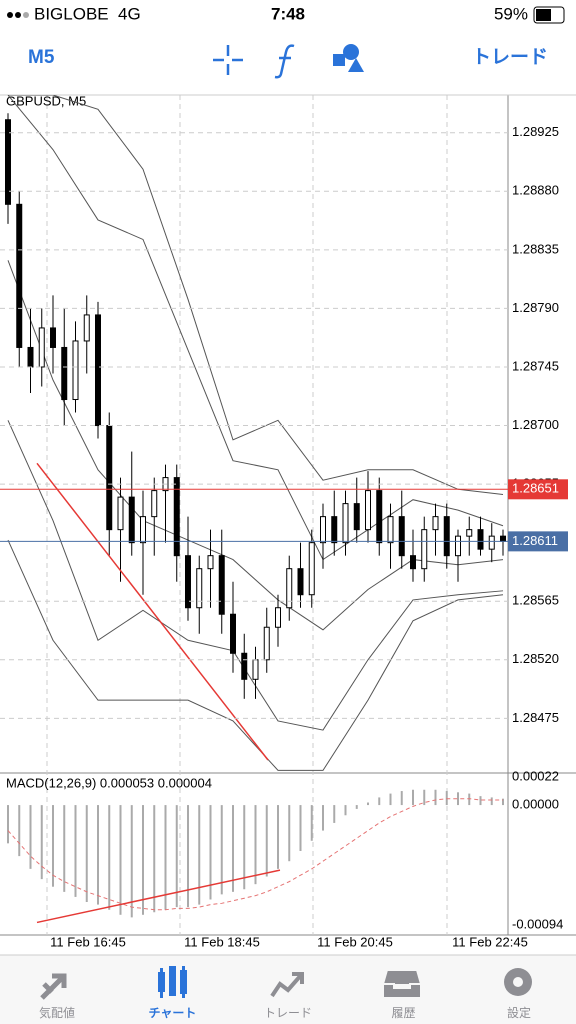  I want to click on carrier: BIGLOBE, so click(71, 13).